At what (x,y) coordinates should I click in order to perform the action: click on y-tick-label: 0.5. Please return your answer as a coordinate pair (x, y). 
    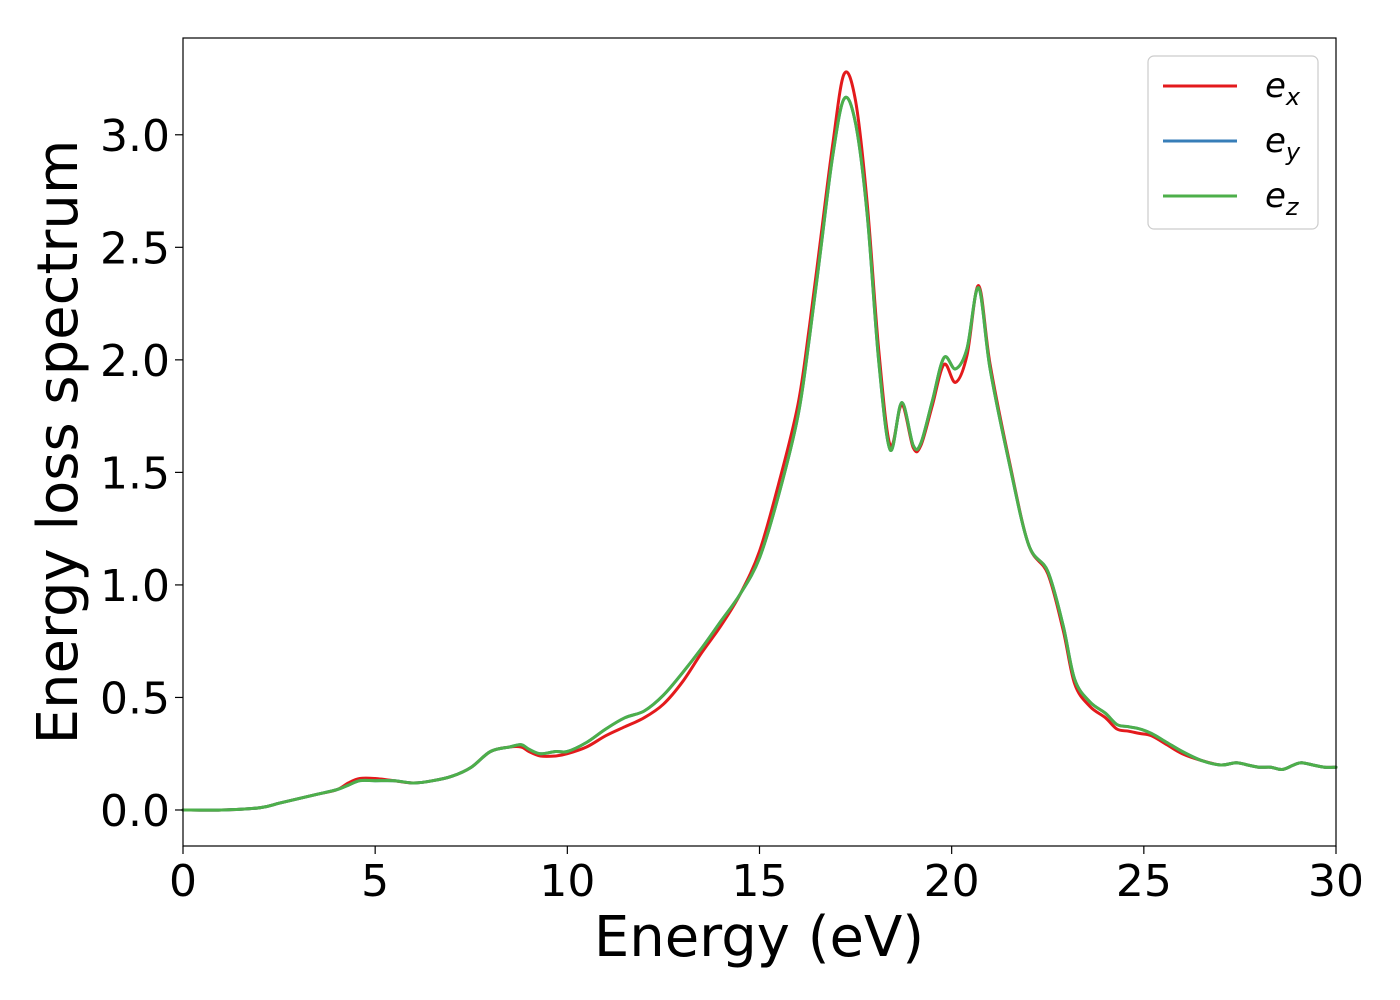
    Looking at the image, I should click on (135, 698).